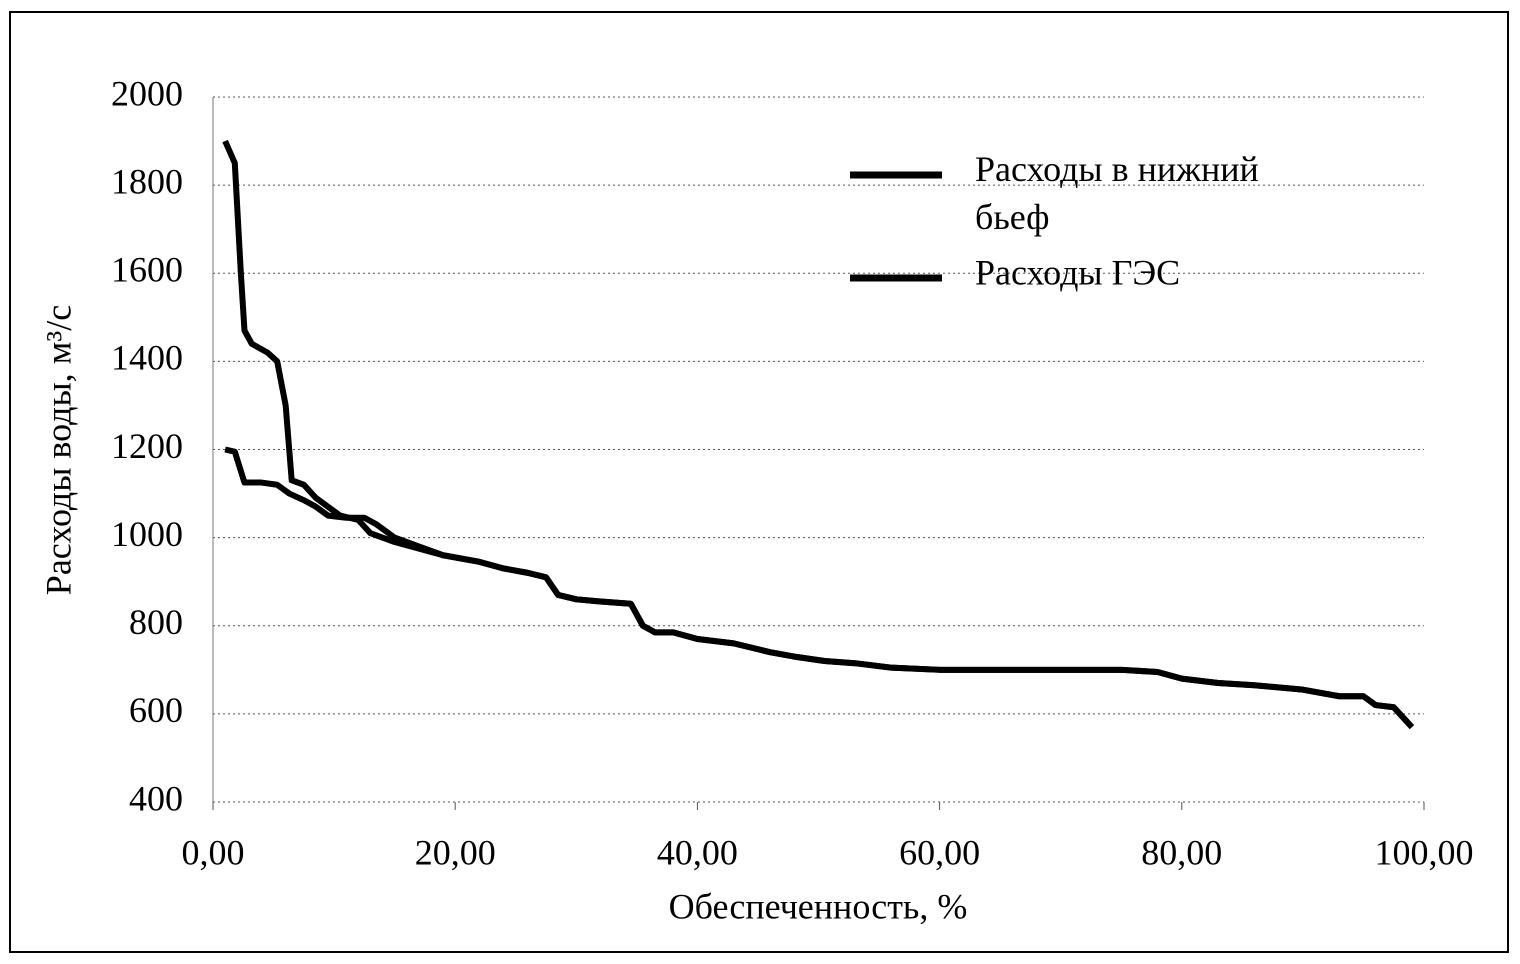 The image size is (1520, 964). What do you see at coordinates (818, 906) in the screenshot?
I see `x-axis-label: Обеспеченность, %` at bounding box center [818, 906].